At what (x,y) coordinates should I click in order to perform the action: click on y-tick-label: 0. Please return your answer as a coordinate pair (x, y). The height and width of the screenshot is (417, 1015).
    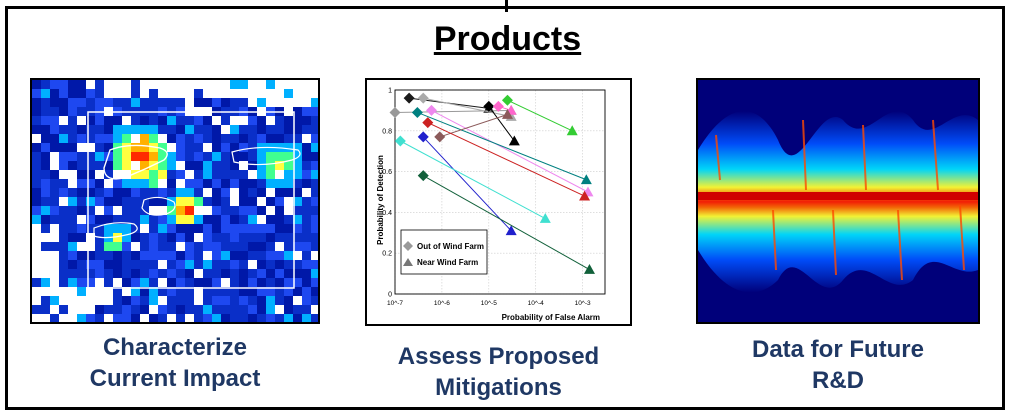
    Looking at the image, I should click on (390, 295).